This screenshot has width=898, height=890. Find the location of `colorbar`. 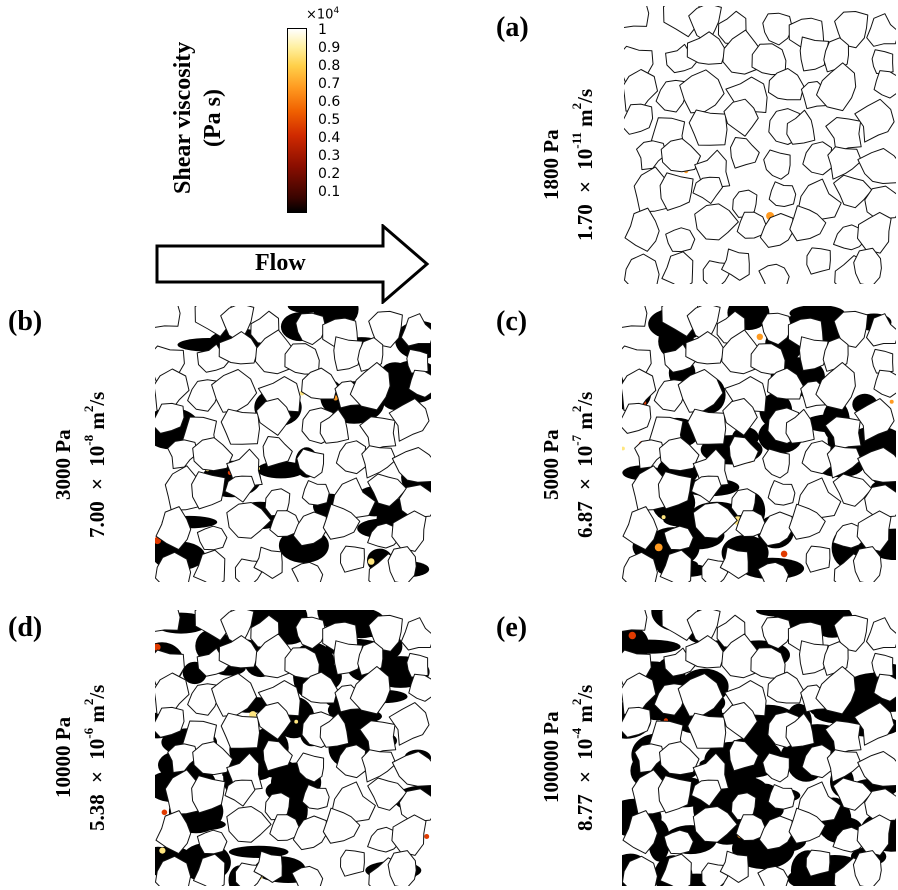

colorbar is located at coordinates (297, 120).